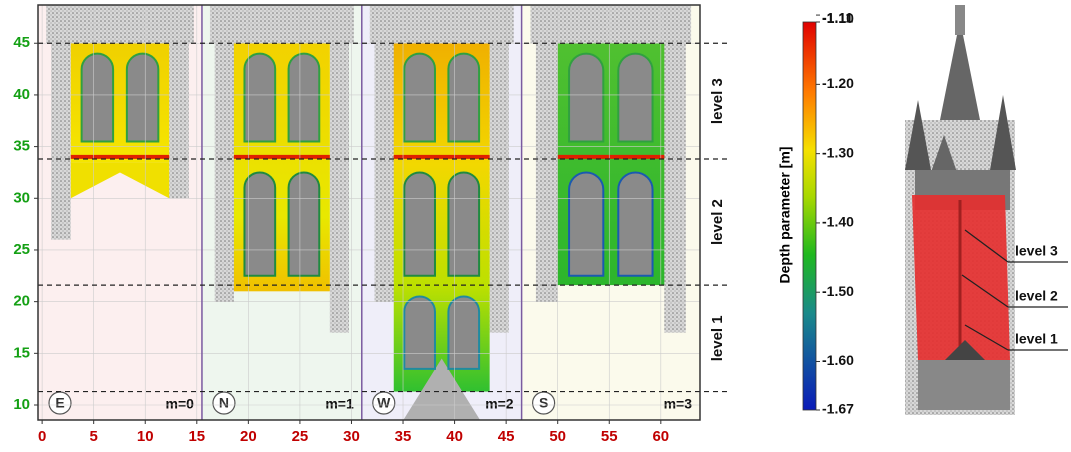  I want to click on panel-m: m=2, so click(499, 404).